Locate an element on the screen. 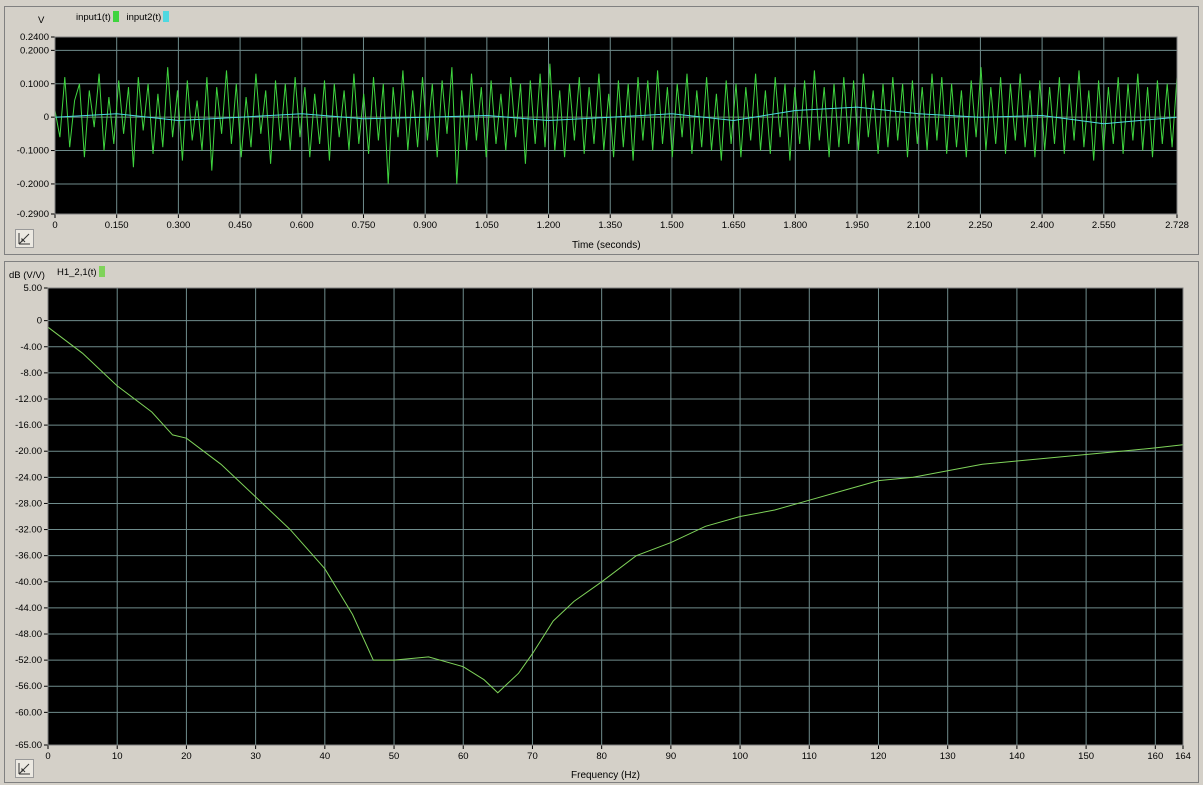 This screenshot has height=785, width=1203. y-tick-label: -40.00 is located at coordinates (28, 582).